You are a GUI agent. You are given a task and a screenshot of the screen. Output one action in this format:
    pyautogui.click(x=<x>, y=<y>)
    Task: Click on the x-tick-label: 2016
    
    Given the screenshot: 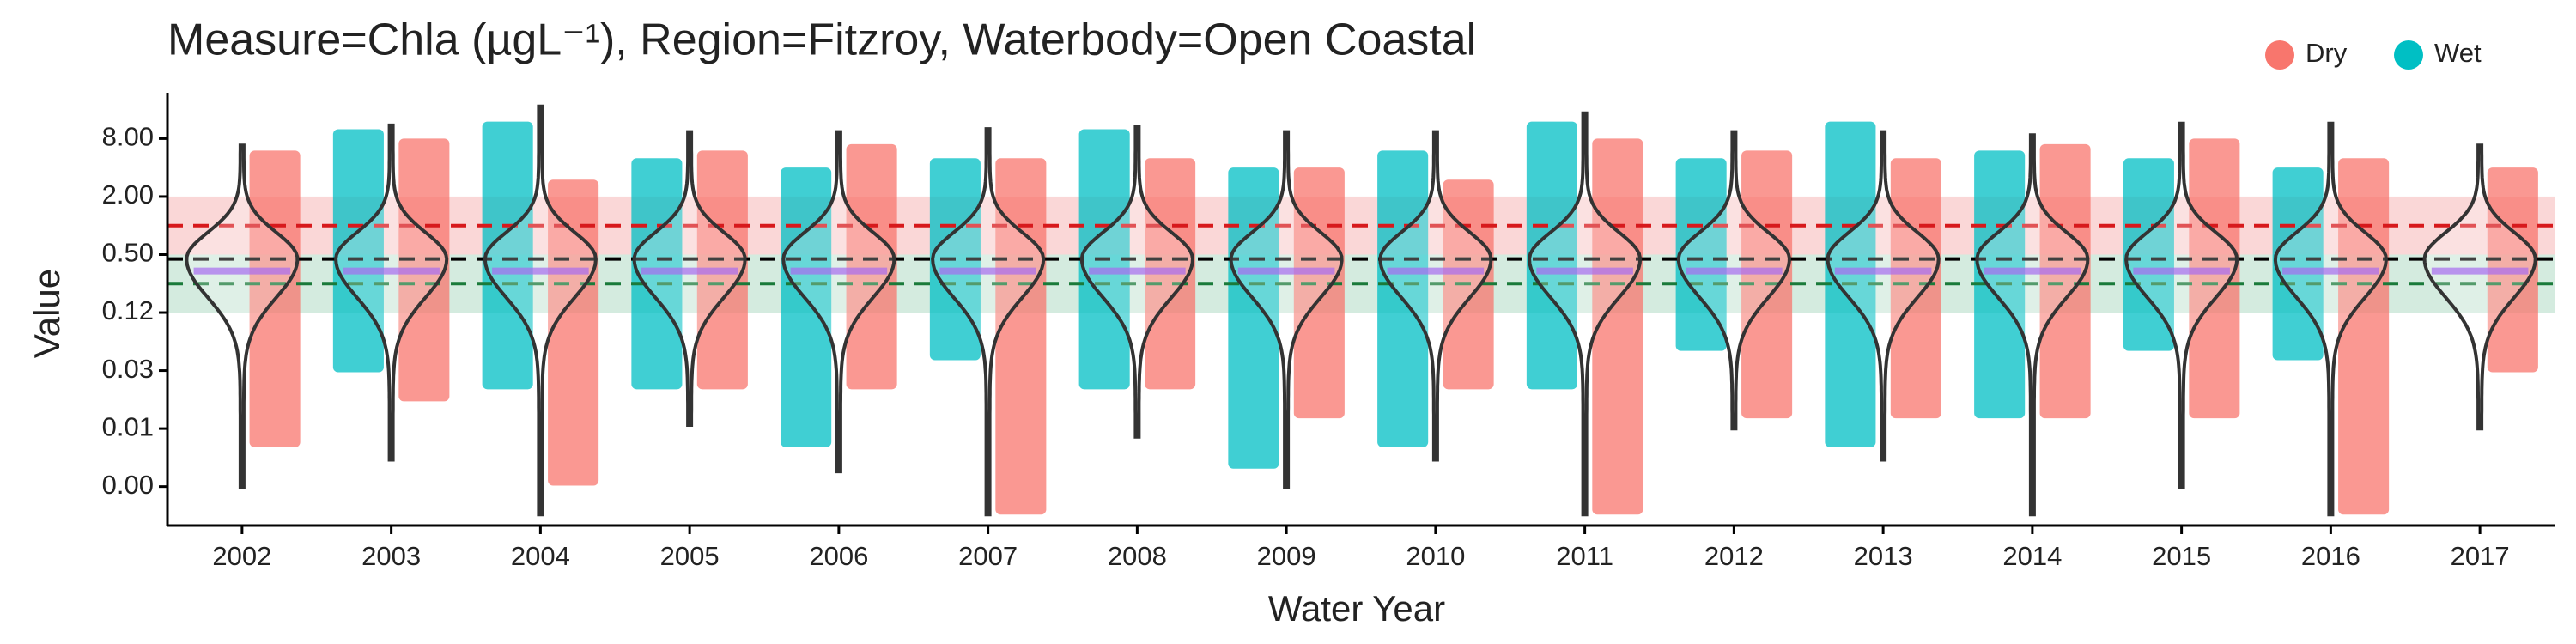 What is the action you would take?
    pyautogui.click(x=2331, y=556)
    